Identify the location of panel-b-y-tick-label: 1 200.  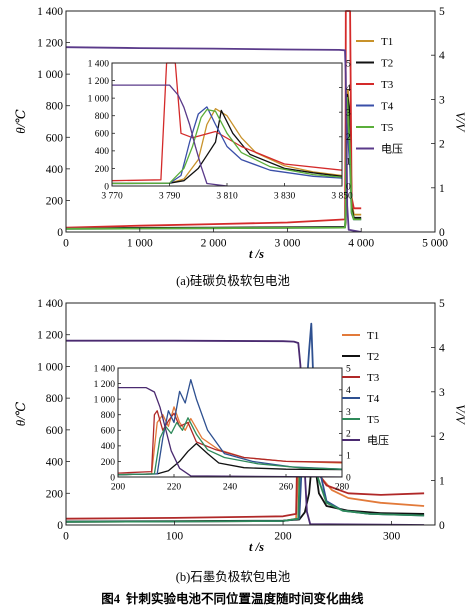
(50, 336).